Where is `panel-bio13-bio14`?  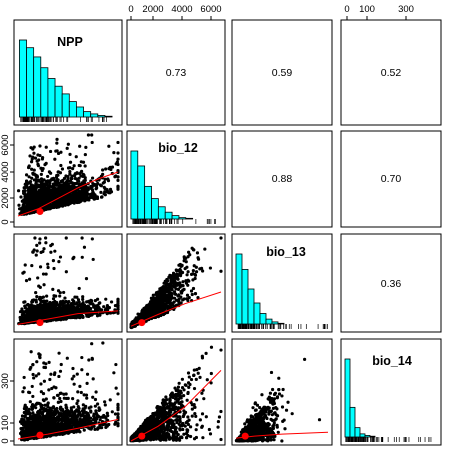
panel-bio13-bio14 is located at coordinates (391, 283).